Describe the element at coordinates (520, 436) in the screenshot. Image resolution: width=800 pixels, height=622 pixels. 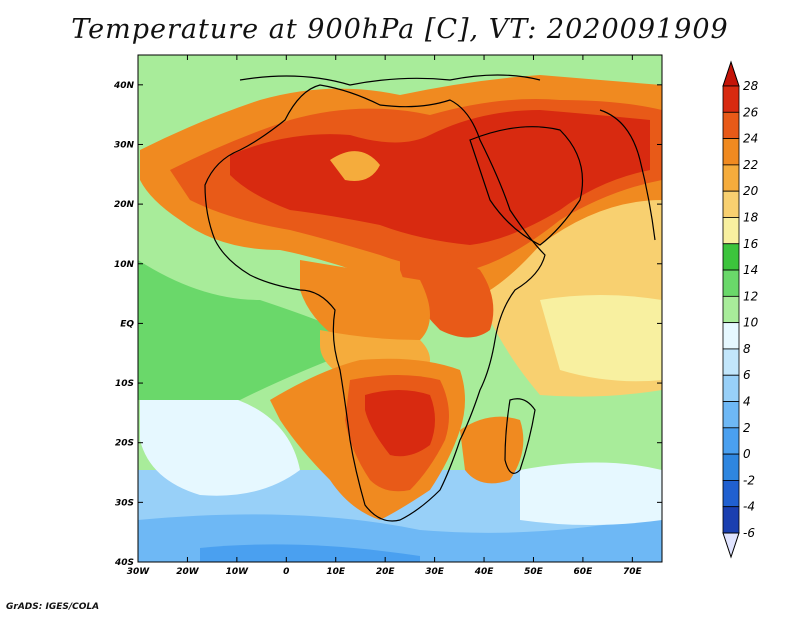
I see `madagascar-coastline` at that location.